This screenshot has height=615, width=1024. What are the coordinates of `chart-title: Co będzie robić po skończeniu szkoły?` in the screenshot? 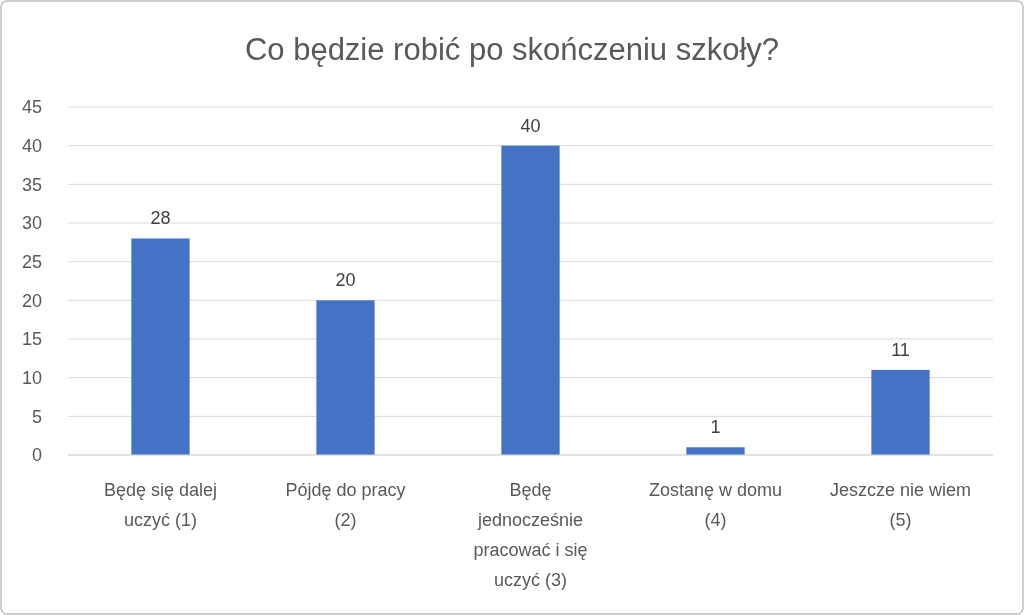 It's located at (512, 49).